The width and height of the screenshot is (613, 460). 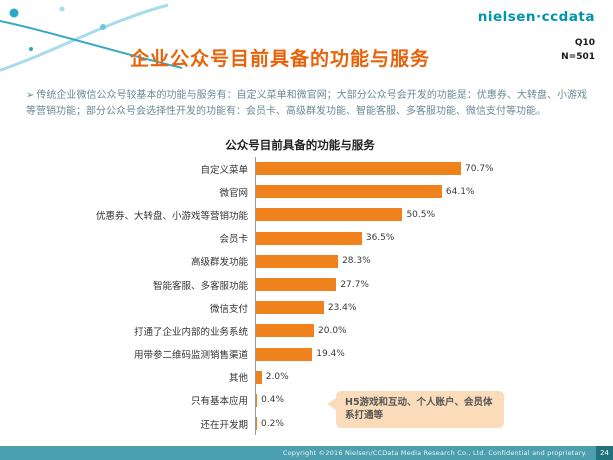 What do you see at coordinates (190, 332) in the screenshot?
I see `bar-label: 打通了企业内部的业务系统` at bounding box center [190, 332].